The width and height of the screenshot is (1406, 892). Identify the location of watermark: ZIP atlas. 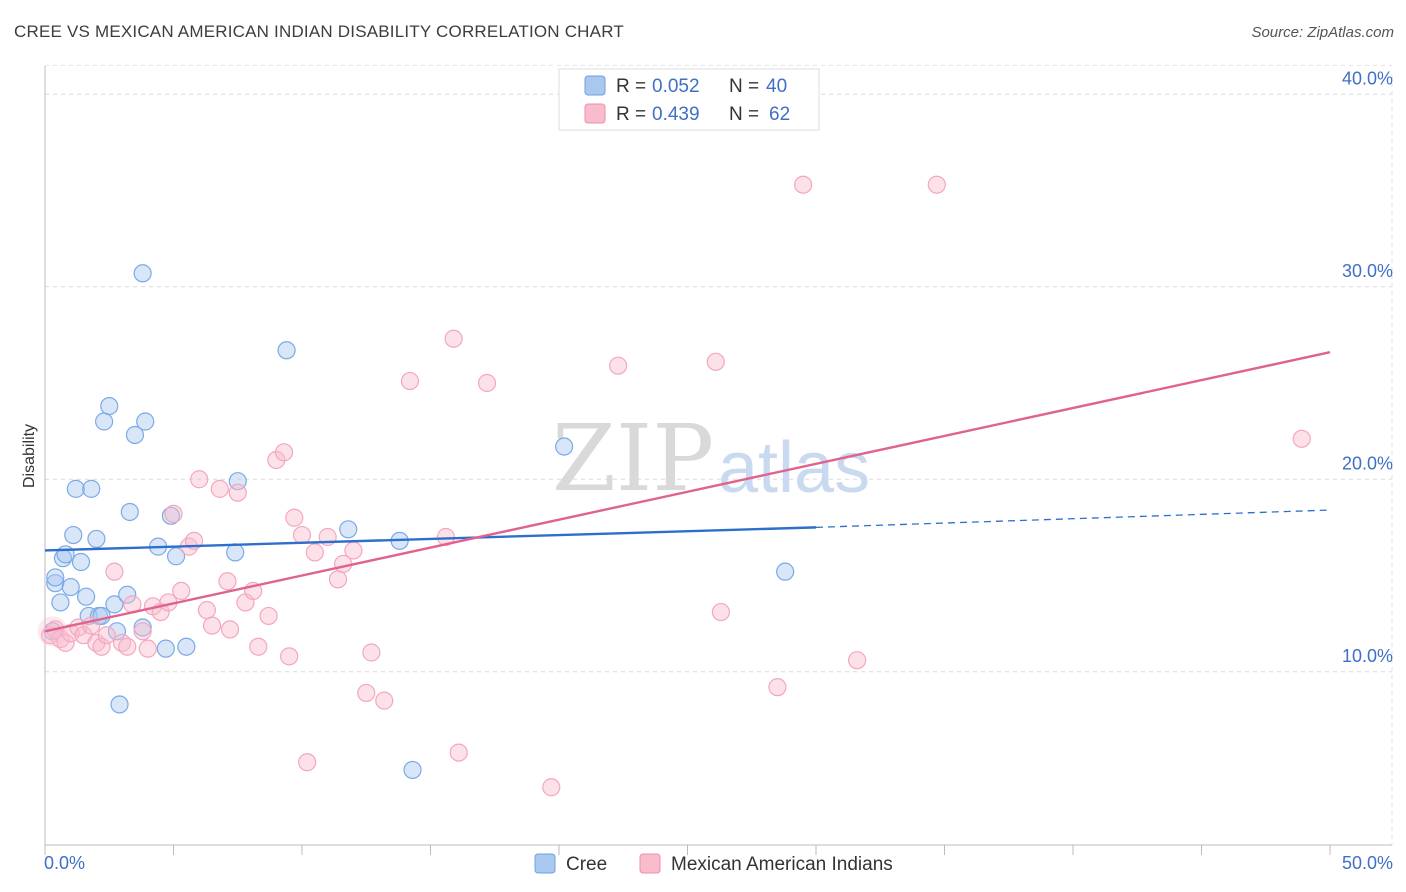
(711, 458).